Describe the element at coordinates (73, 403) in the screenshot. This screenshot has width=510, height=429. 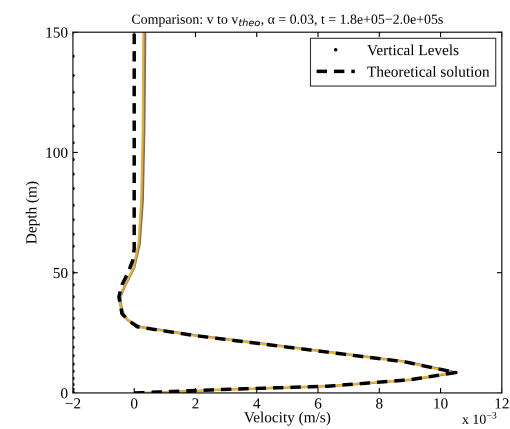
I see `x-tick-label: −2` at that location.